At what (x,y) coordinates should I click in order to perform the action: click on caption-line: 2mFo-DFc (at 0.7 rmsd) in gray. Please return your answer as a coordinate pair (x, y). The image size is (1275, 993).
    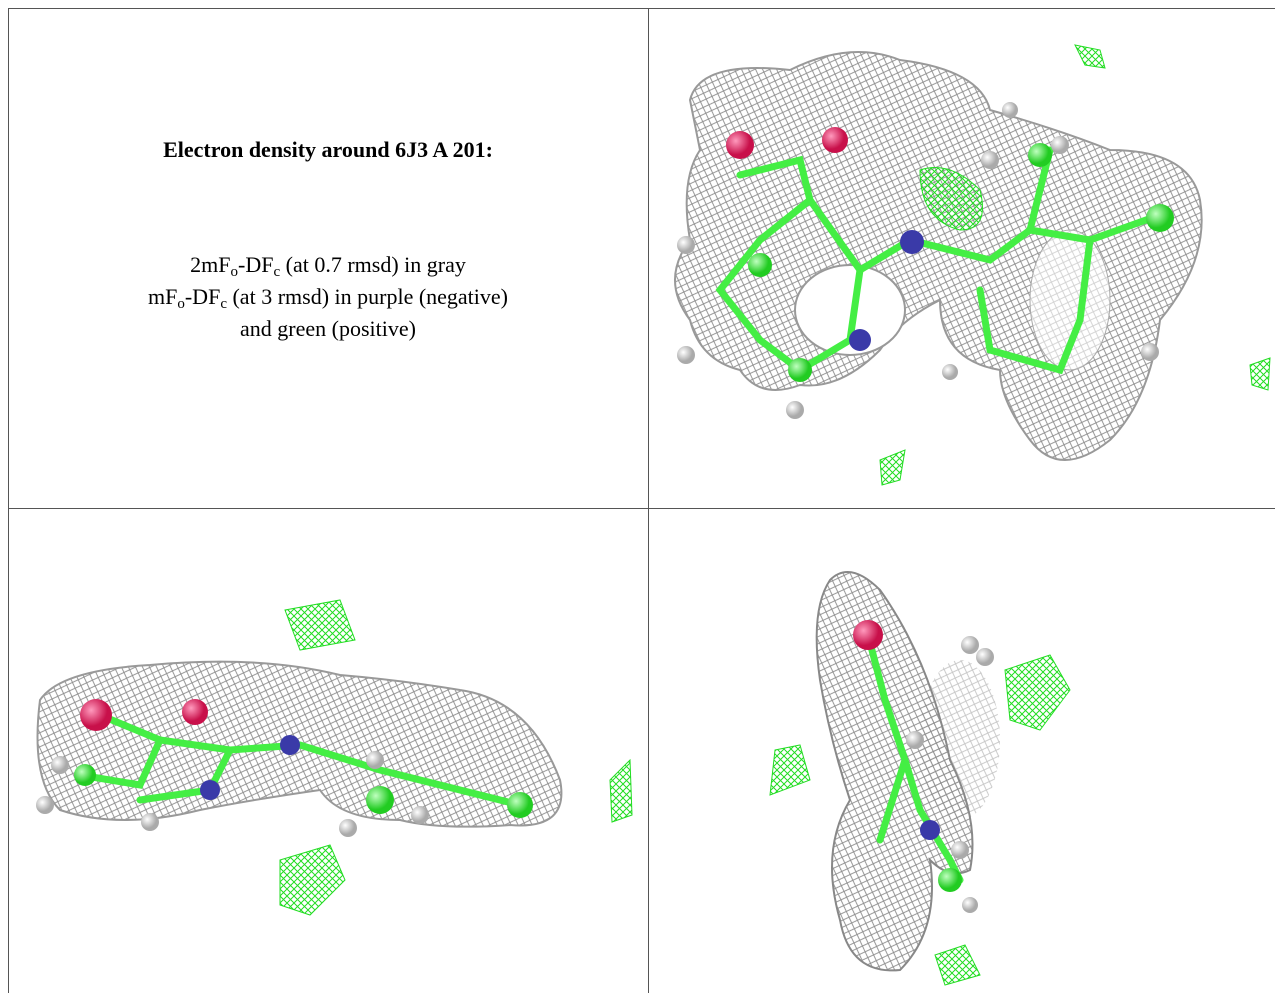
    Looking at the image, I should click on (328, 265).